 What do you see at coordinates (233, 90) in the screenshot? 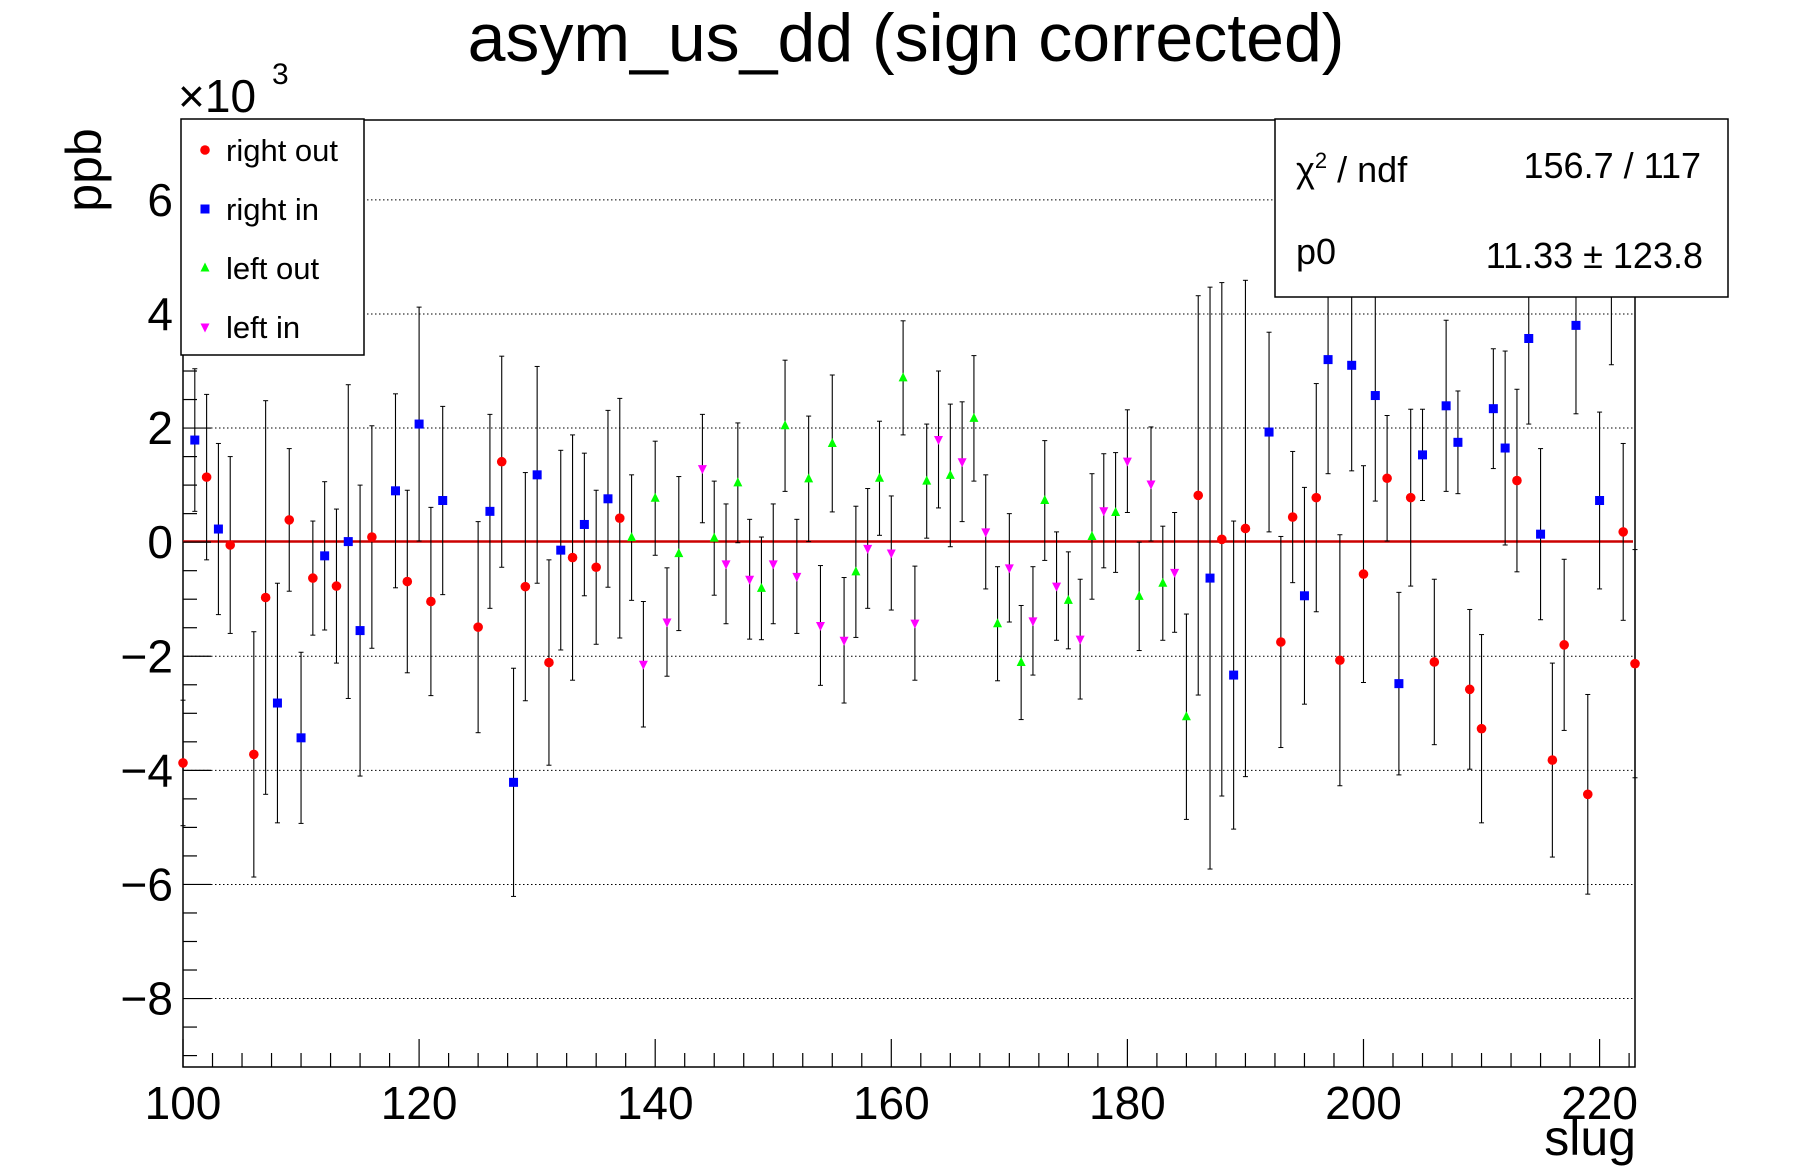
I see `y-multiplier: ×10 3` at bounding box center [233, 90].